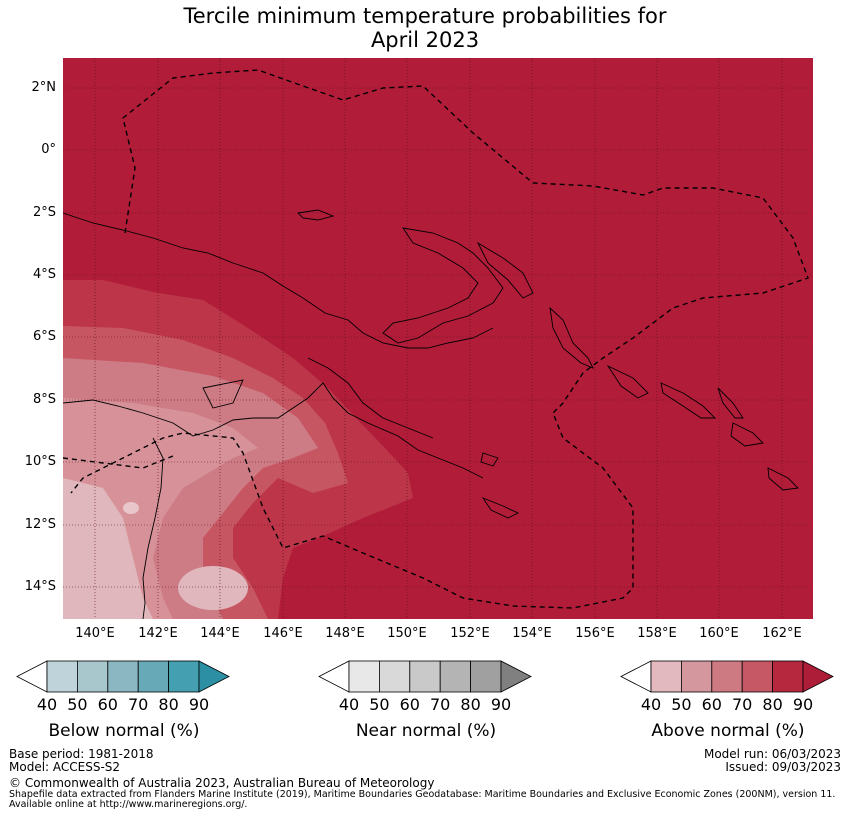 The height and width of the screenshot is (816, 850). I want to click on above-normal-tick-90: 90, so click(803, 704).